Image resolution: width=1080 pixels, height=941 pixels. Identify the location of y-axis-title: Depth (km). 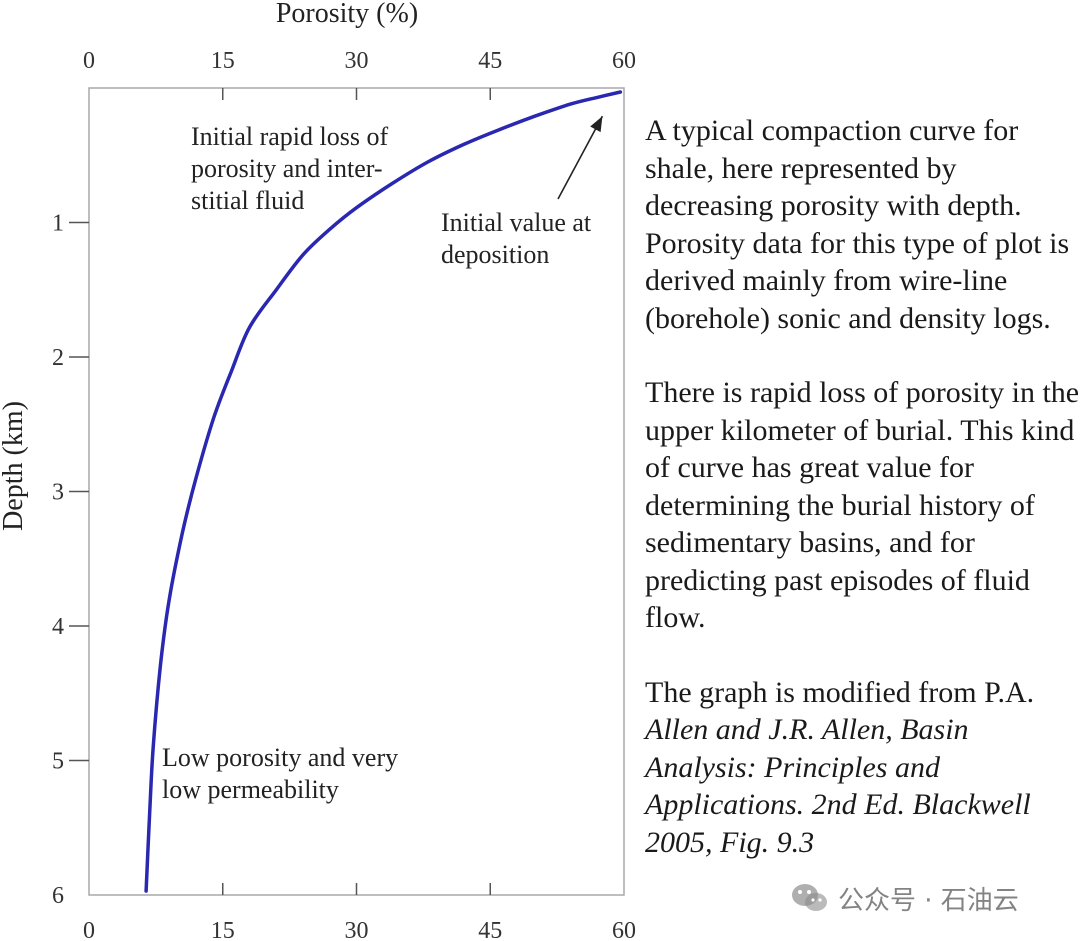
(14, 466).